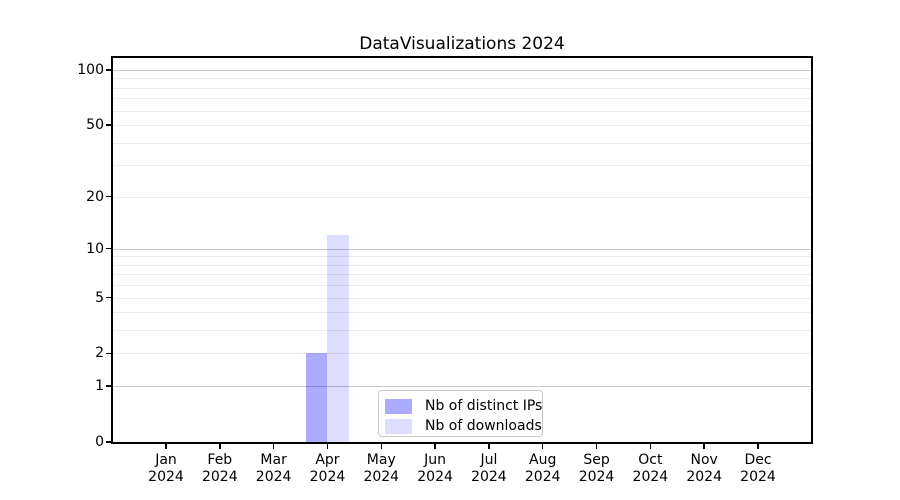  What do you see at coordinates (220, 460) in the screenshot?
I see `x-tick-month: Feb` at bounding box center [220, 460].